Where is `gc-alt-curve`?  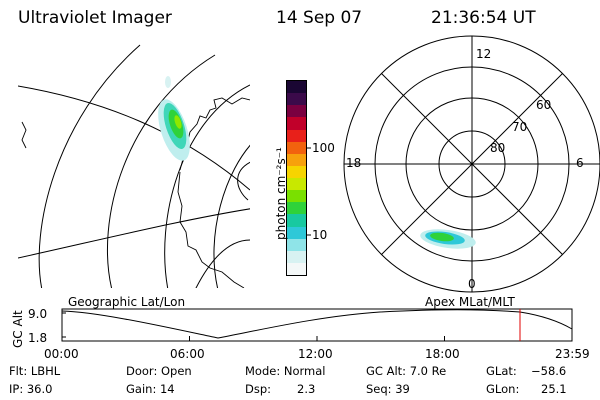 gc-alt-curve is located at coordinates (317, 324).